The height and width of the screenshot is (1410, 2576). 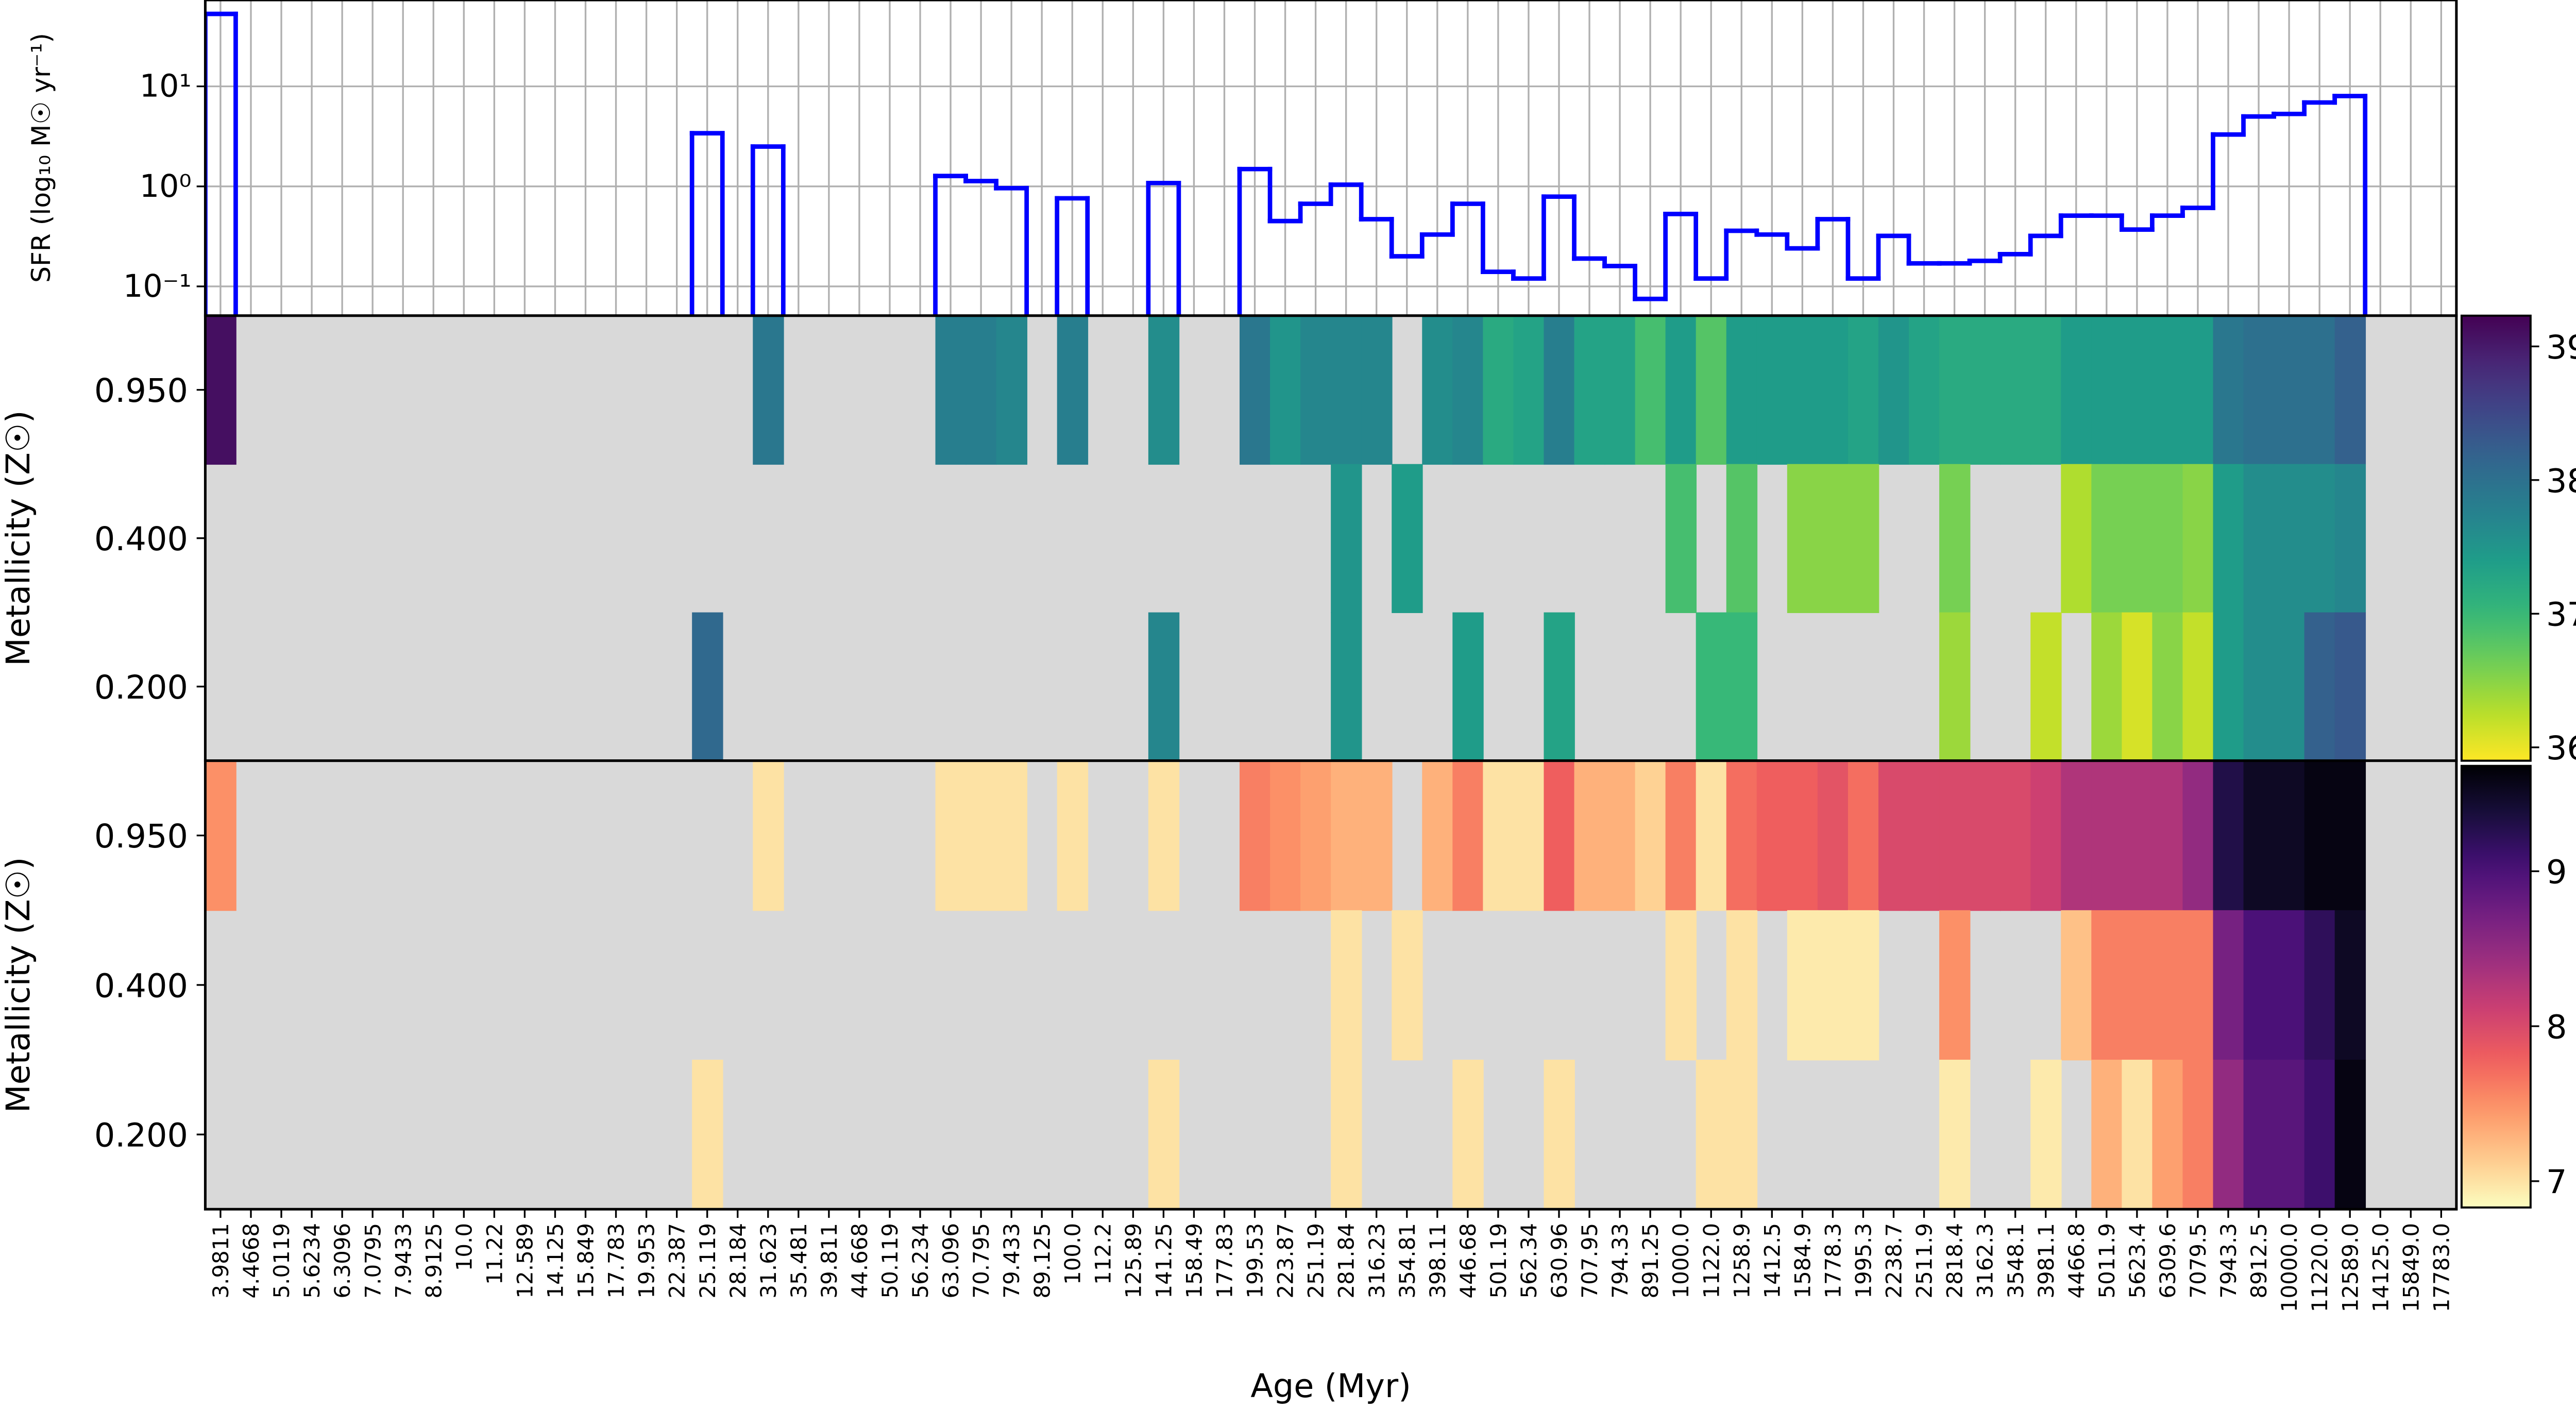 What do you see at coordinates (1620, 1261) in the screenshot?
I see `x-tick-label: 794.33` at bounding box center [1620, 1261].